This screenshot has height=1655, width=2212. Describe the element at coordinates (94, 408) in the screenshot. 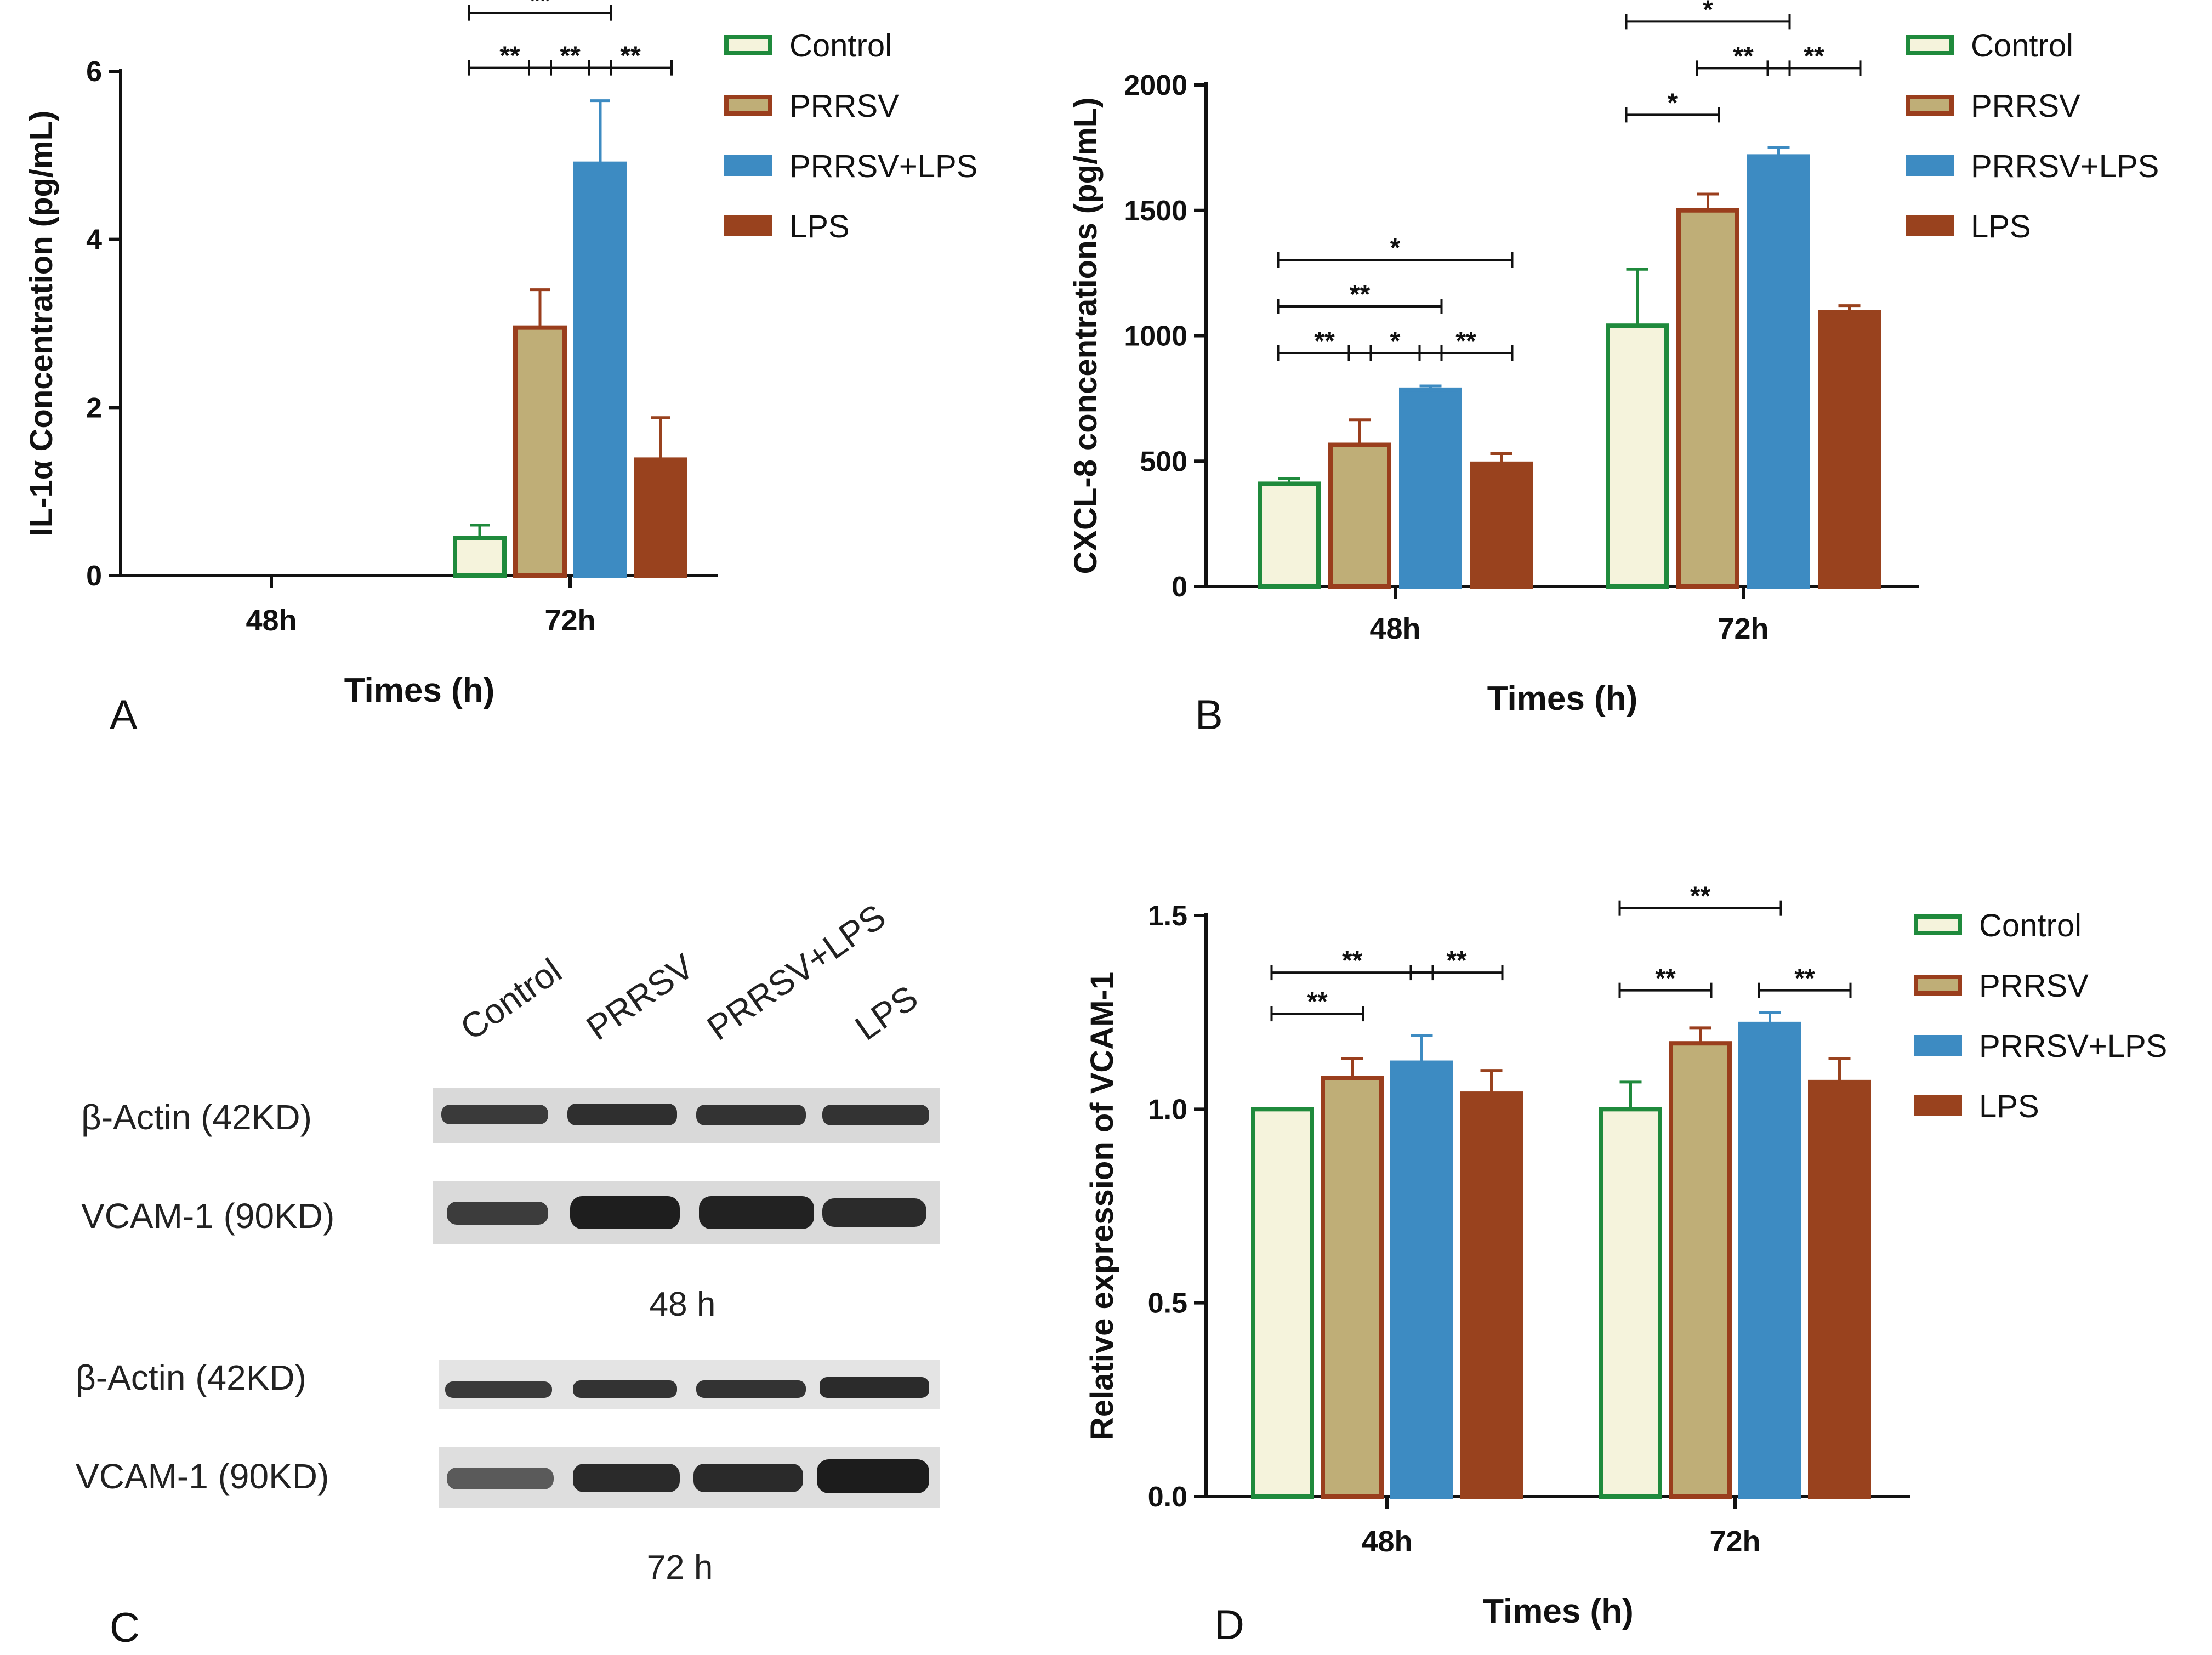

I see `y-tick-label: 2` at that location.